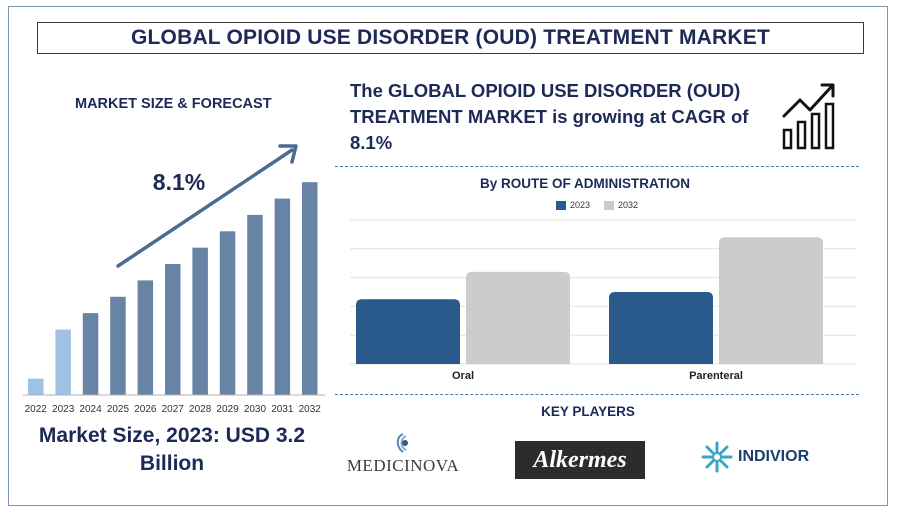 This screenshot has height=514, width=898. Describe the element at coordinates (282, 409) in the screenshot. I see `forecast-year-label-2031: 2031` at that location.